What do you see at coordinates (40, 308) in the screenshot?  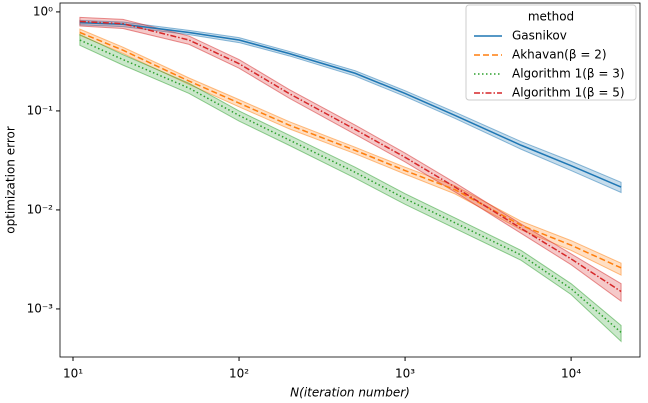 I see `y-tick-label: 10⁻³` at bounding box center [40, 308].